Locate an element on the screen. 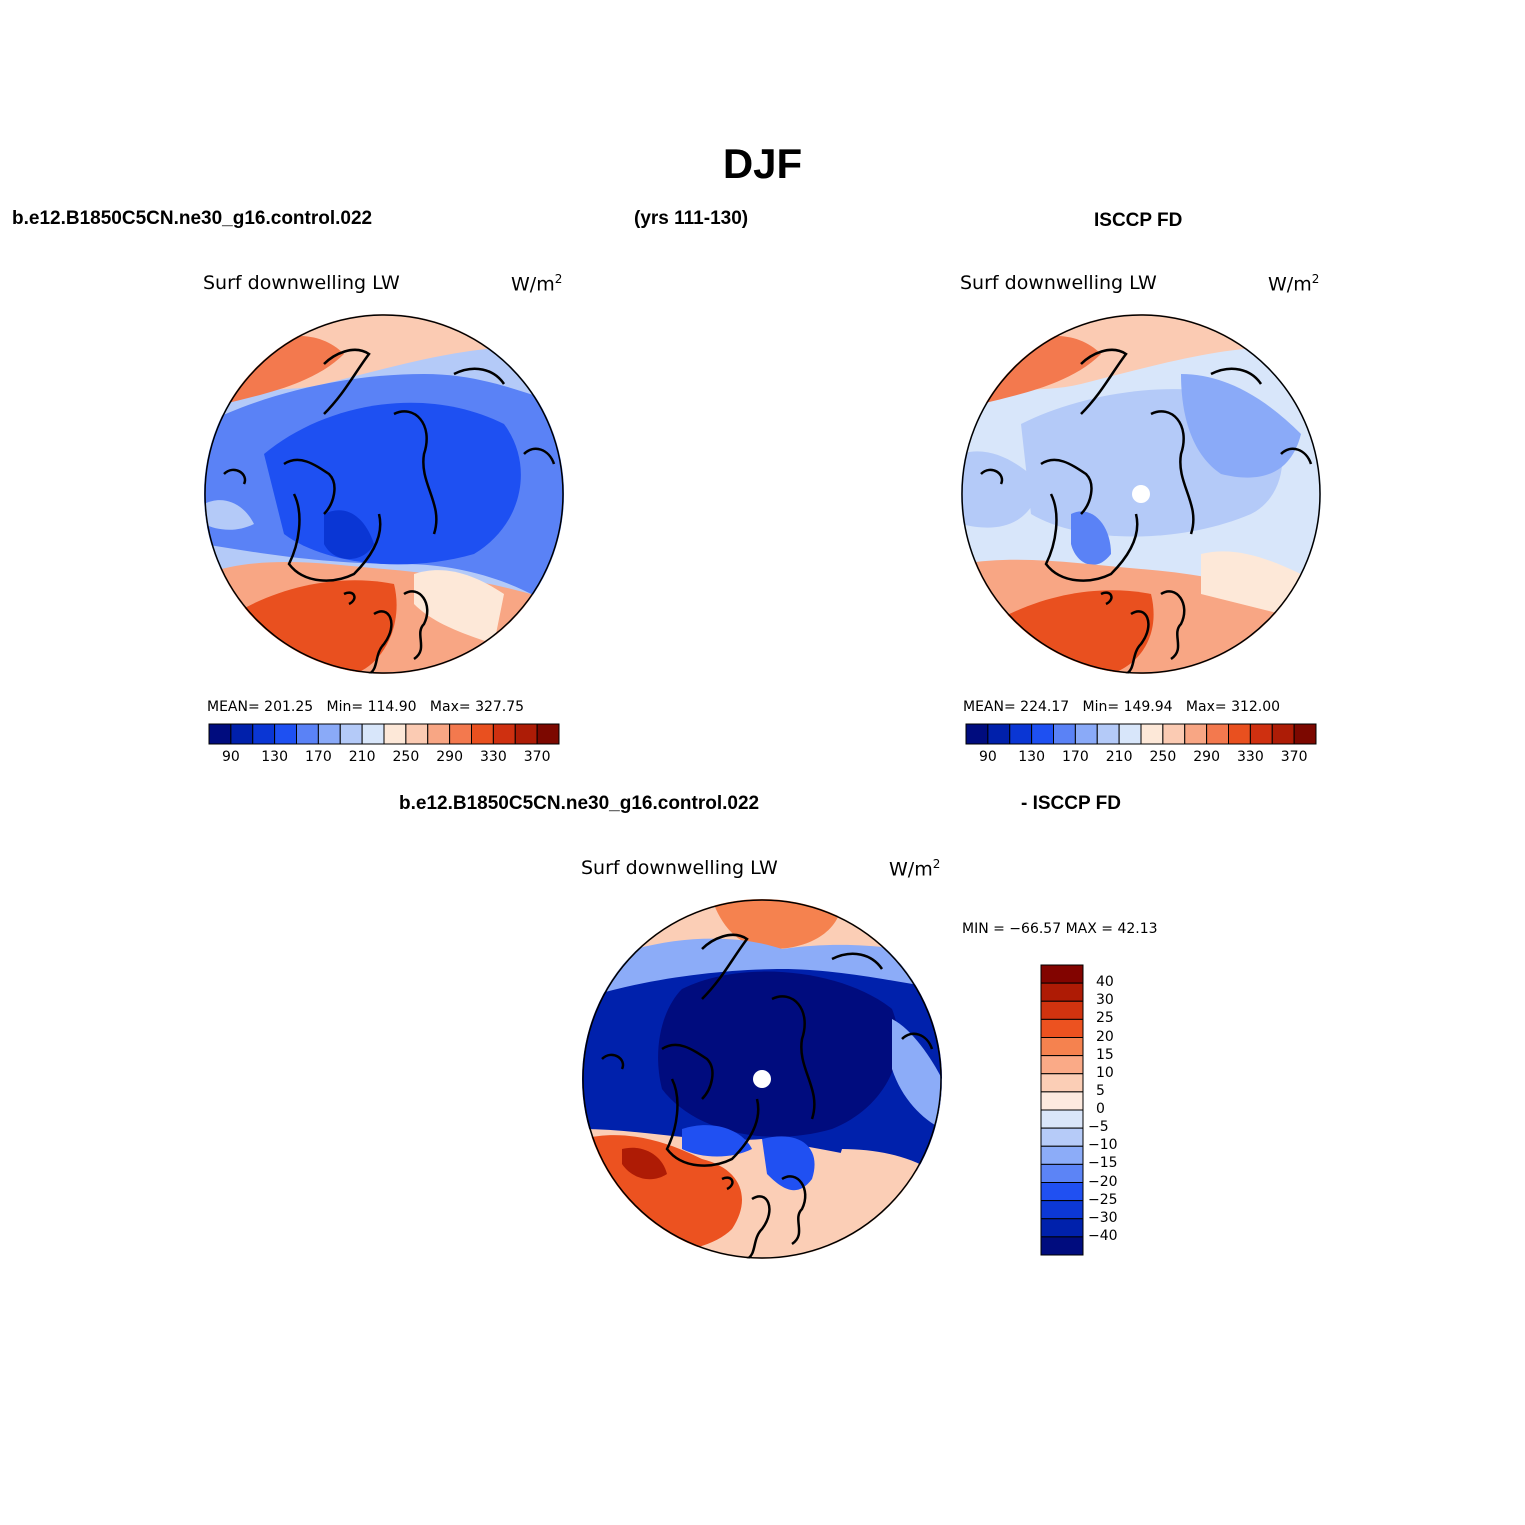 The image size is (1525, 1525). panel1-stats: MEAN= 201.25 Min= 114.90 Max= 327.75 is located at coordinates (366, 707).